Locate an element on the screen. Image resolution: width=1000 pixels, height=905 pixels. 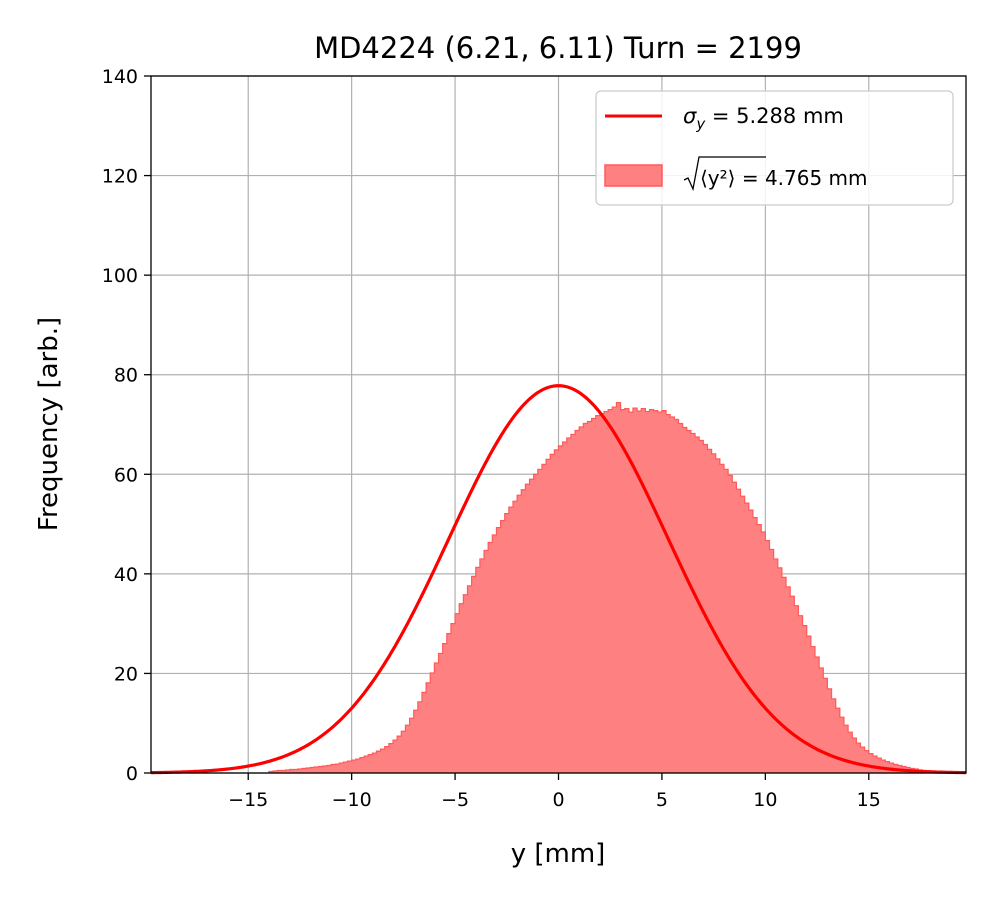
x-tick-label: 5 is located at coordinates (662, 800).